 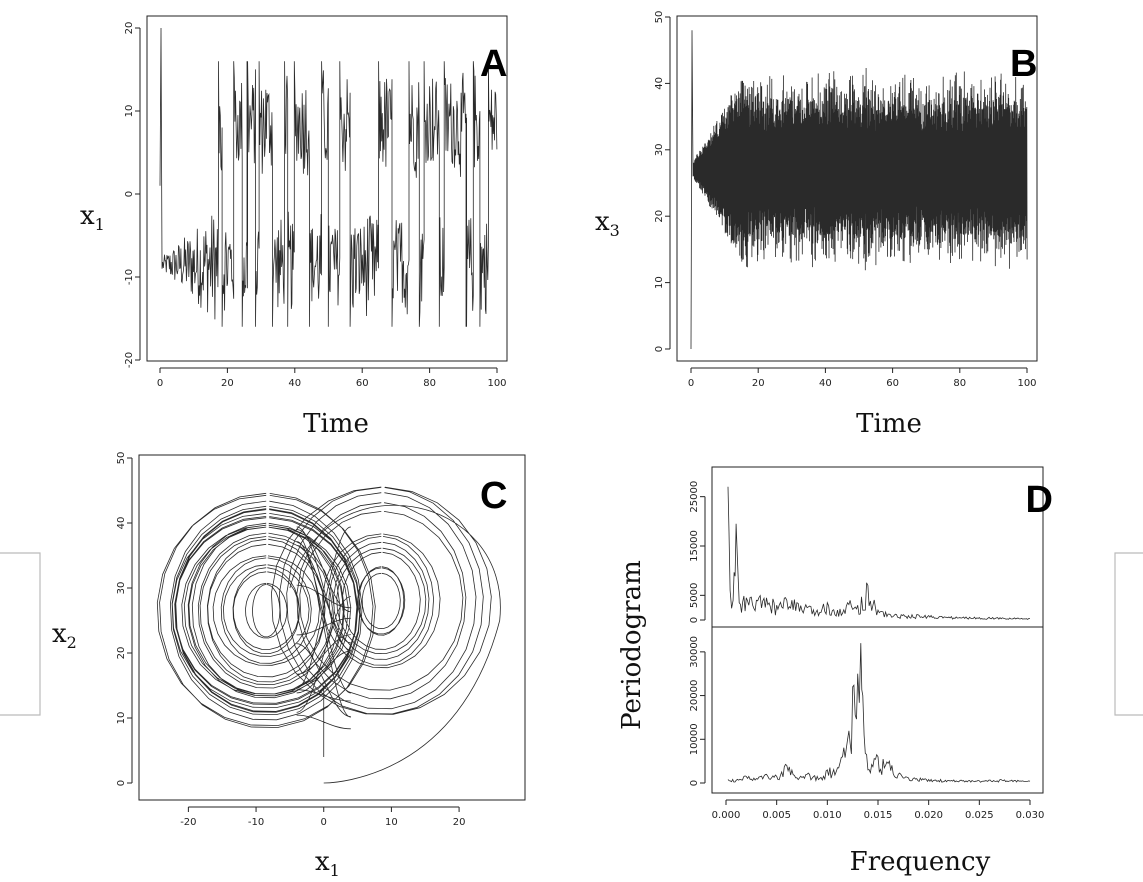 What do you see at coordinates (726, 815) in the screenshot?
I see `panel-d-bottom-x-tick-label: 0.000` at bounding box center [726, 815].